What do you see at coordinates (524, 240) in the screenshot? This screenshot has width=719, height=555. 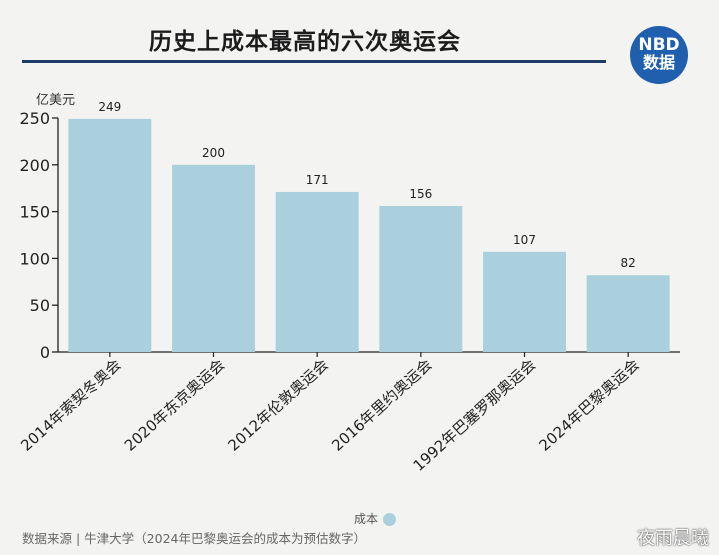 I see `bar-value-label: 107` at bounding box center [524, 240].